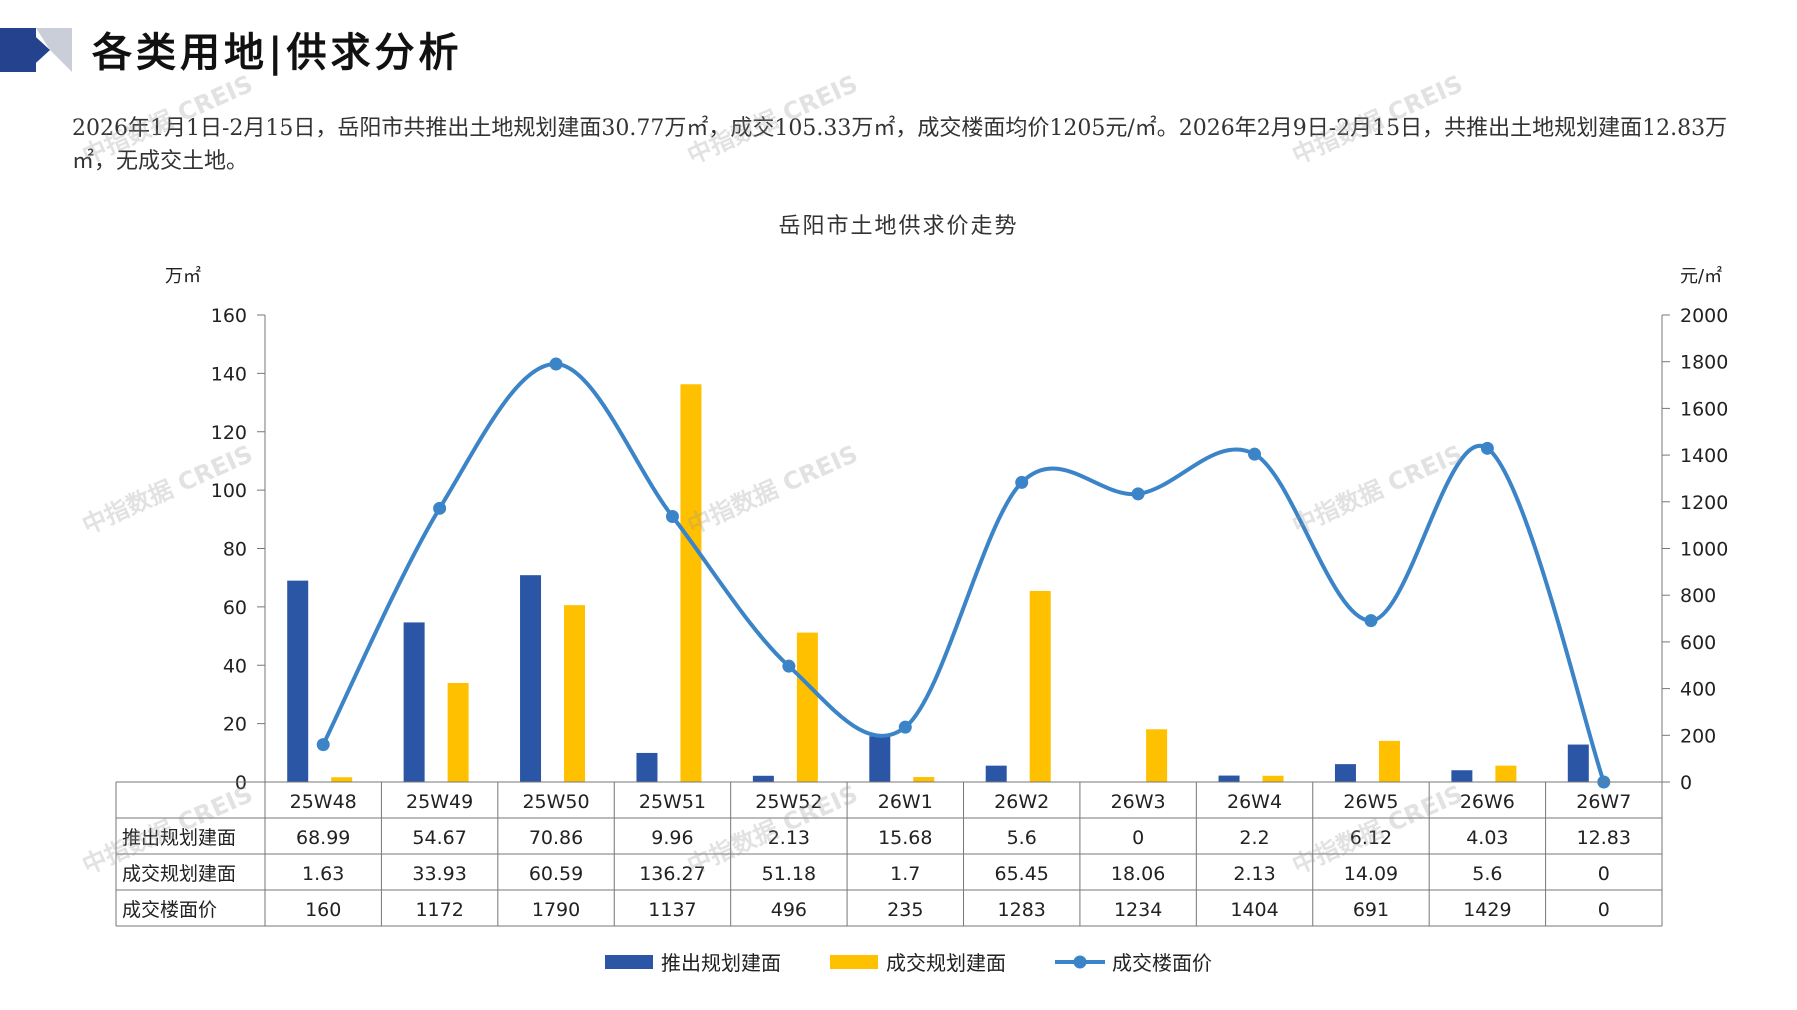  Describe the element at coordinates (439, 802) in the screenshot. I see `category-label: 25W49` at that location.